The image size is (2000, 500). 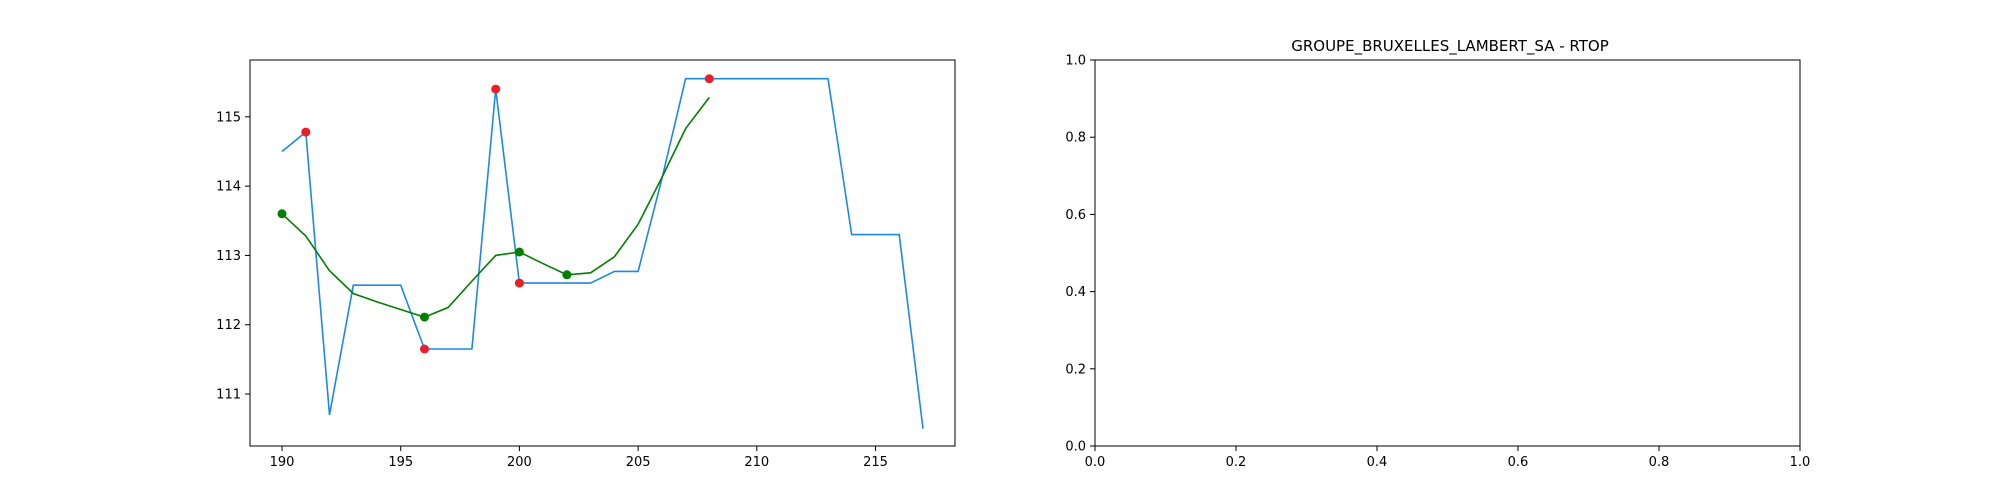 What do you see at coordinates (1075, 447) in the screenshot?
I see `y-tick-label: 0.0` at bounding box center [1075, 447].